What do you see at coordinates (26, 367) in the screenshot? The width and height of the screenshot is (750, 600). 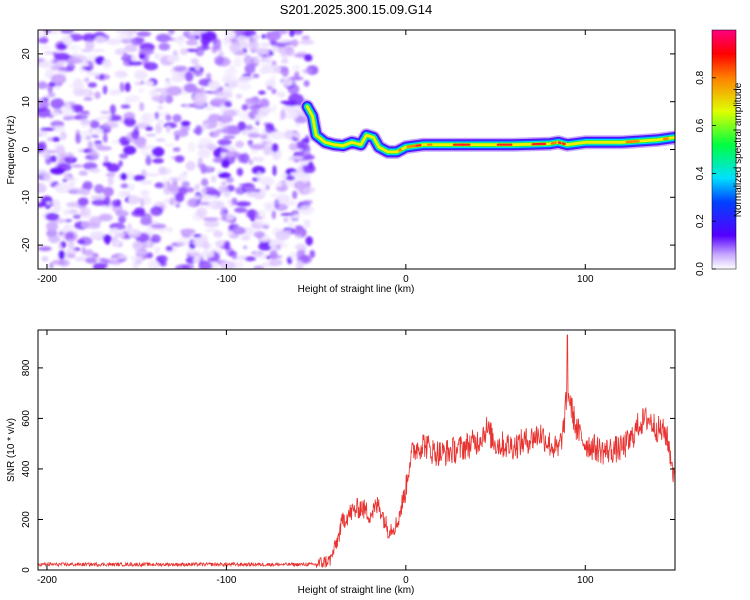 I see `bottom-y-tick-label: 800` at bounding box center [26, 367].